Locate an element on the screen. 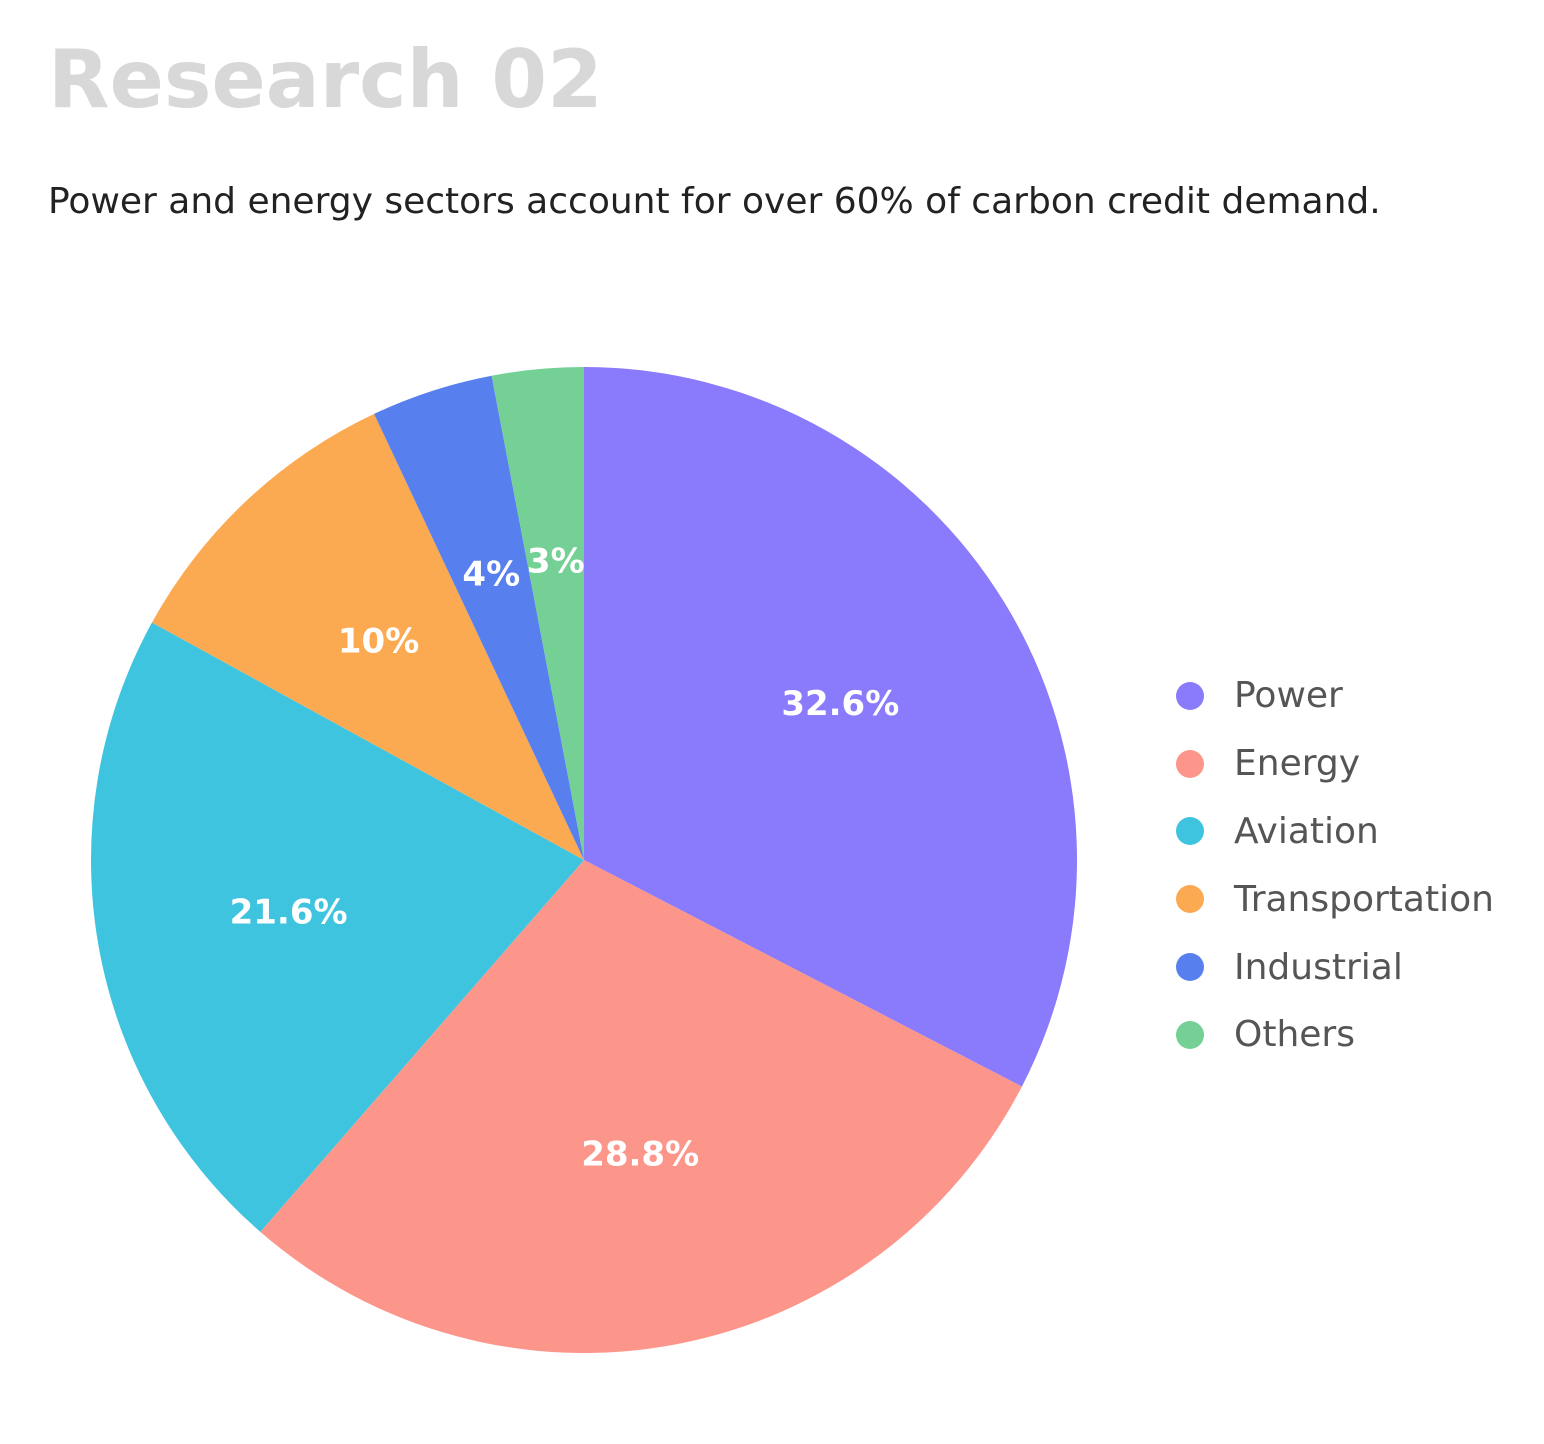 The width and height of the screenshot is (1544, 1444). pie-slice-others is located at coordinates (537, 613).